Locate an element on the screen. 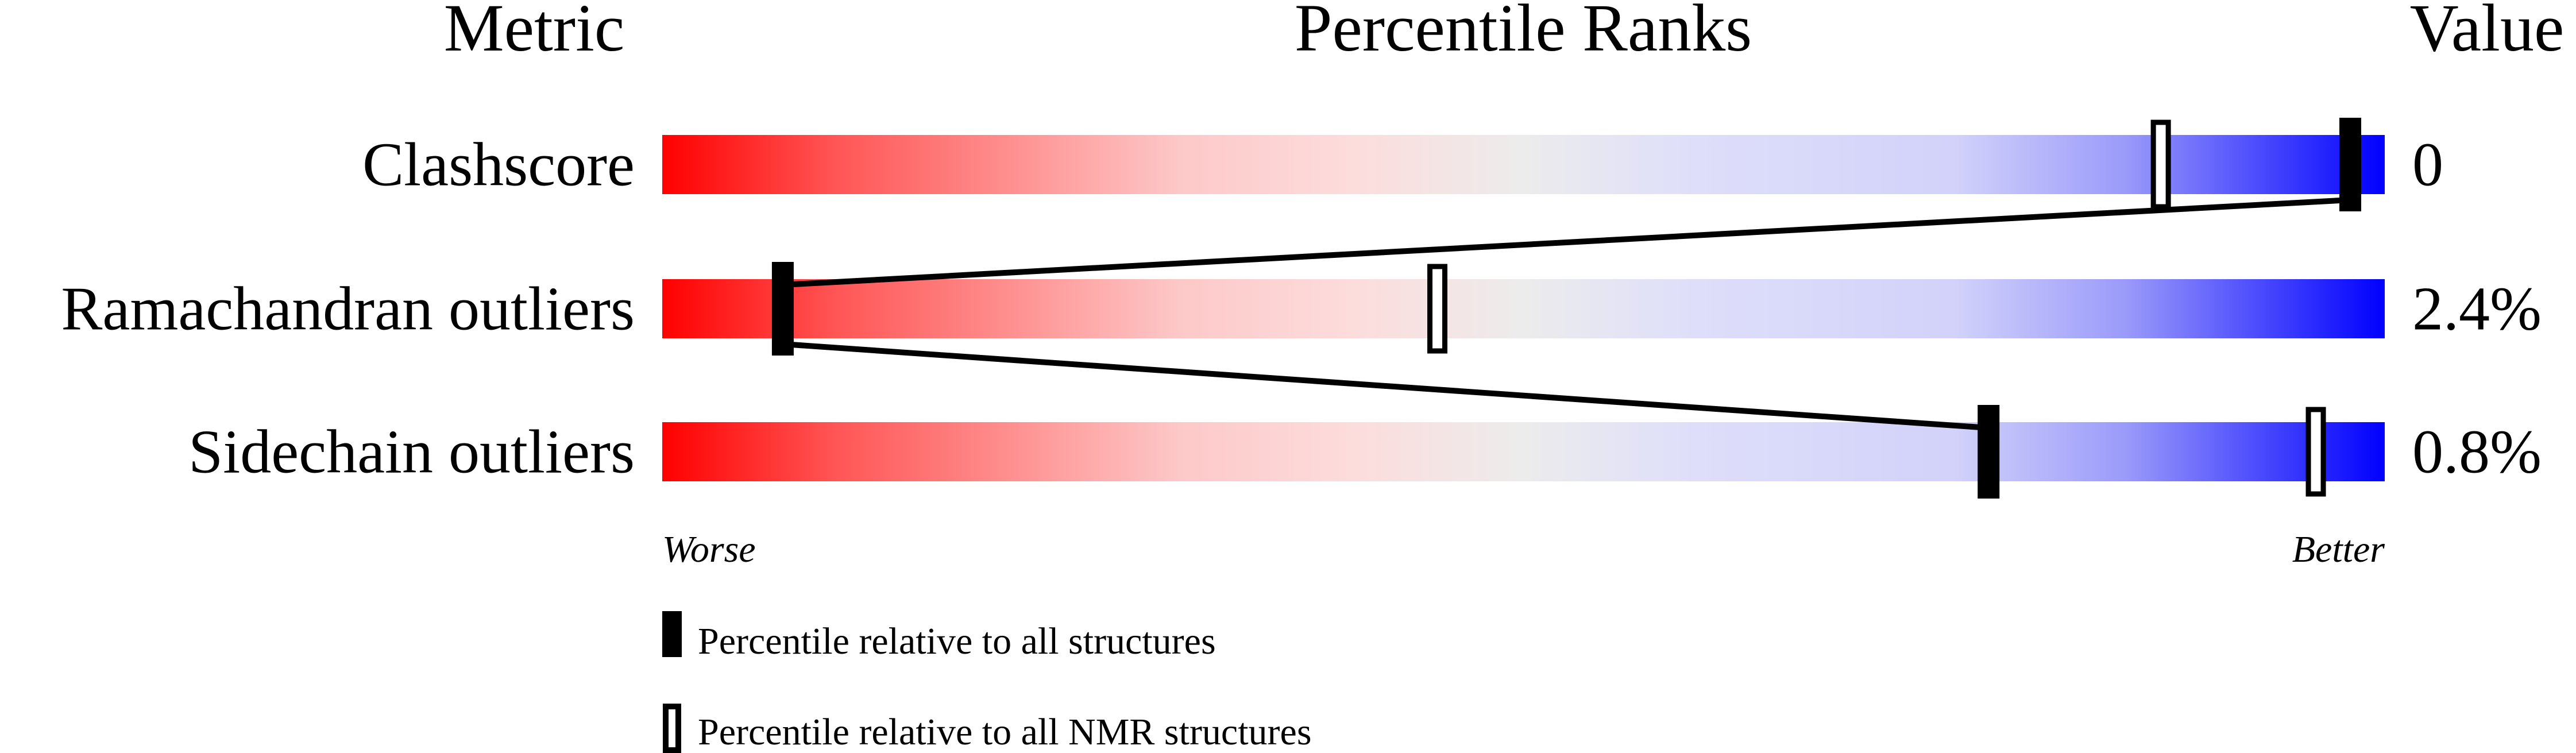  metric-label: Clashscore is located at coordinates (498, 165).